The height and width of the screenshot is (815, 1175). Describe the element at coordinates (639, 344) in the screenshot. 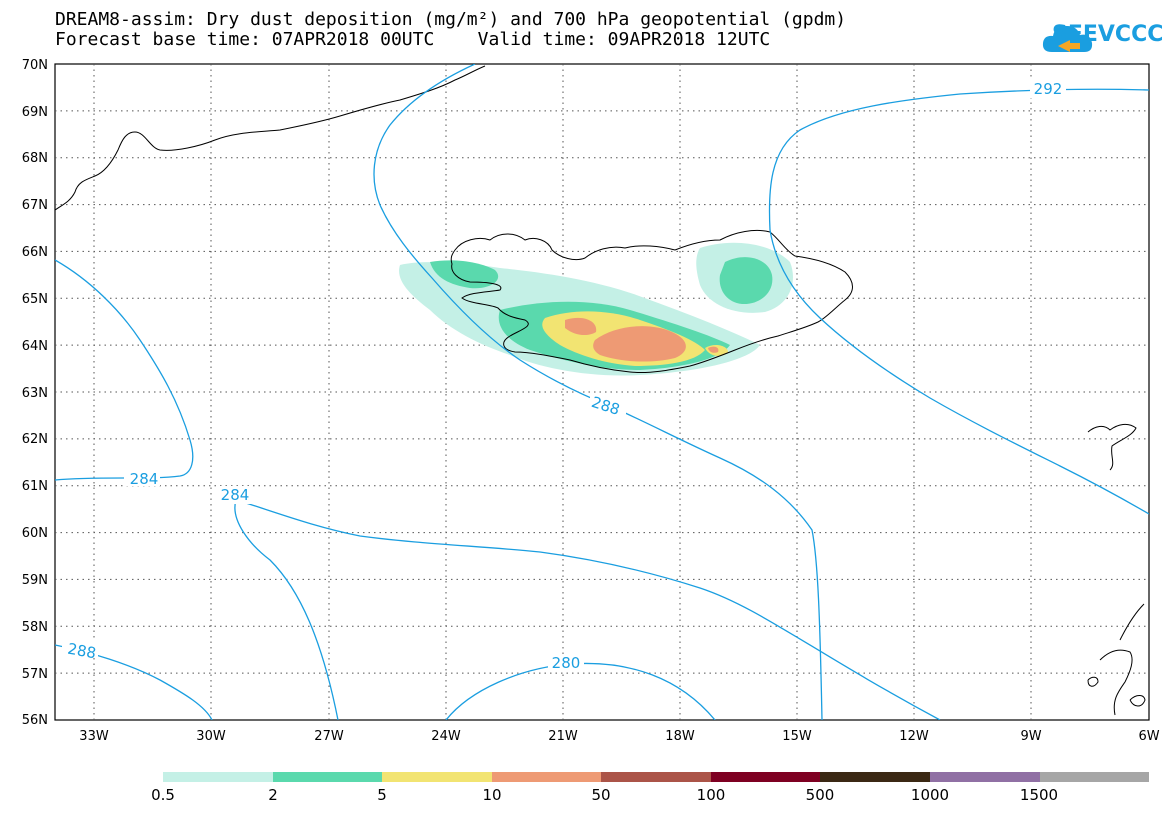

I see `dust-area-10-main` at that location.